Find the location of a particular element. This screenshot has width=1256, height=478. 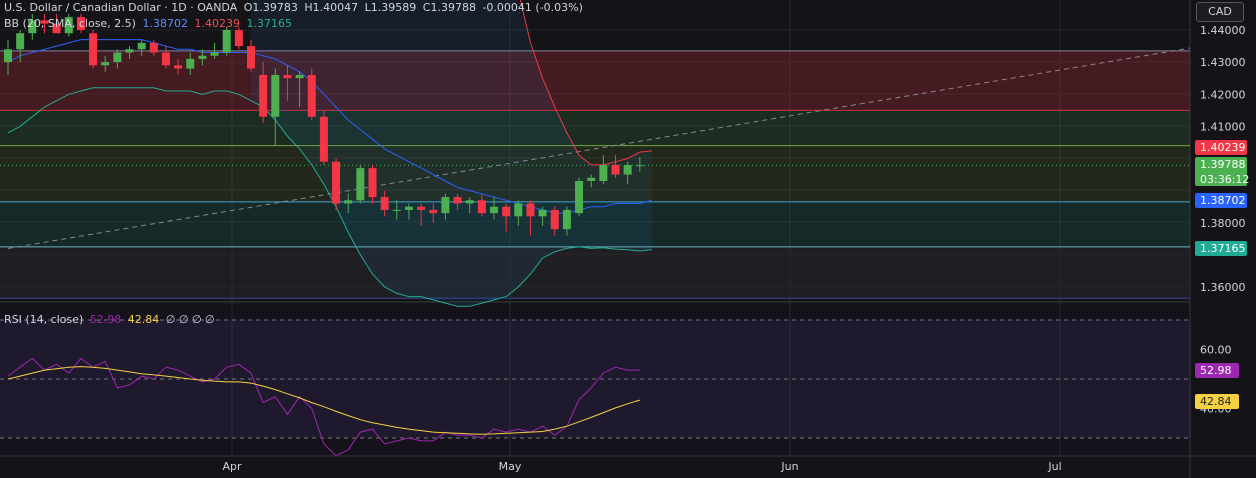

basis-price-label-text: 1.38702 is located at coordinates (1223, 200).